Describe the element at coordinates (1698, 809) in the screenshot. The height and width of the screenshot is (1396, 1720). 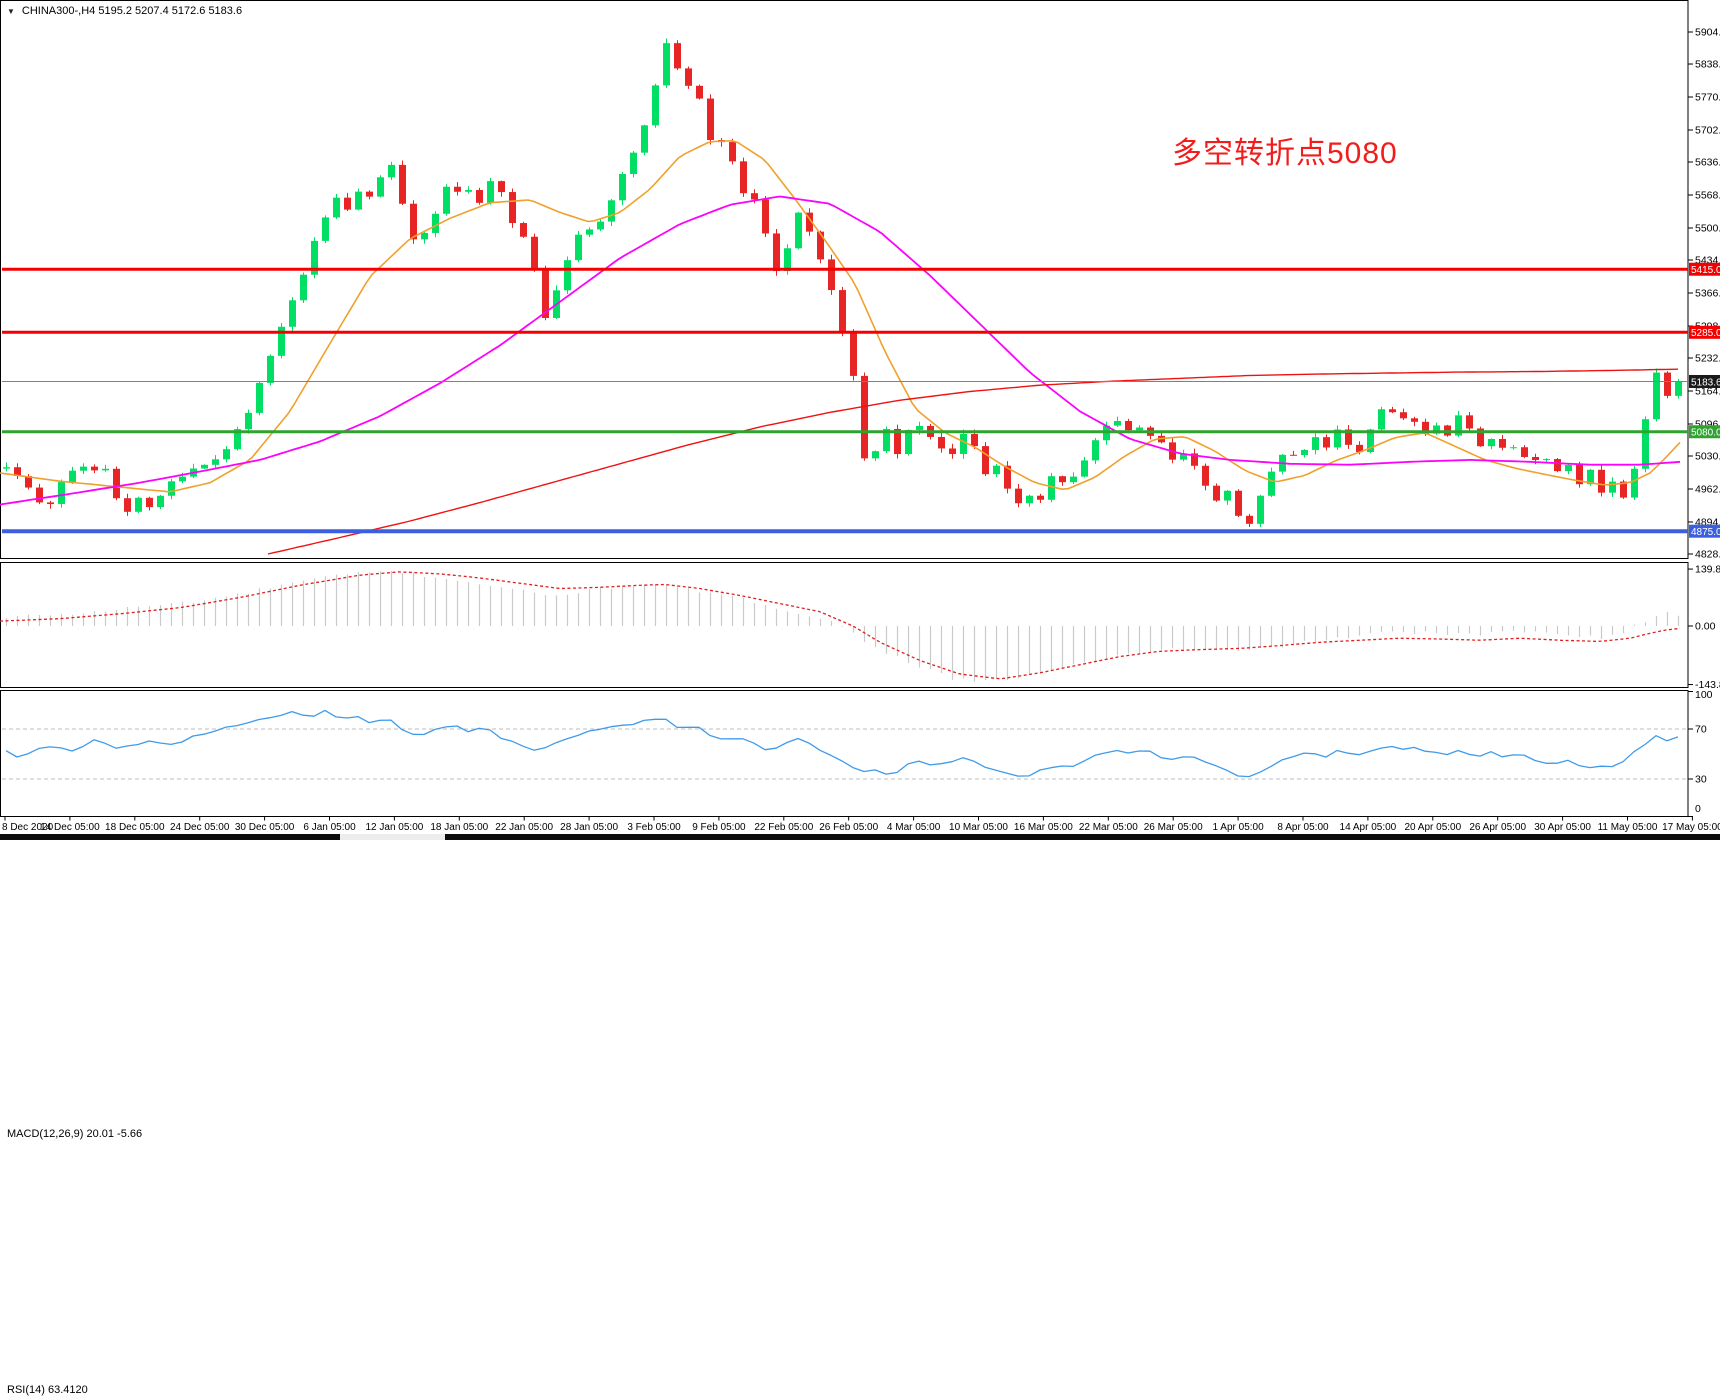
I see `svg-text: 0` at that location.